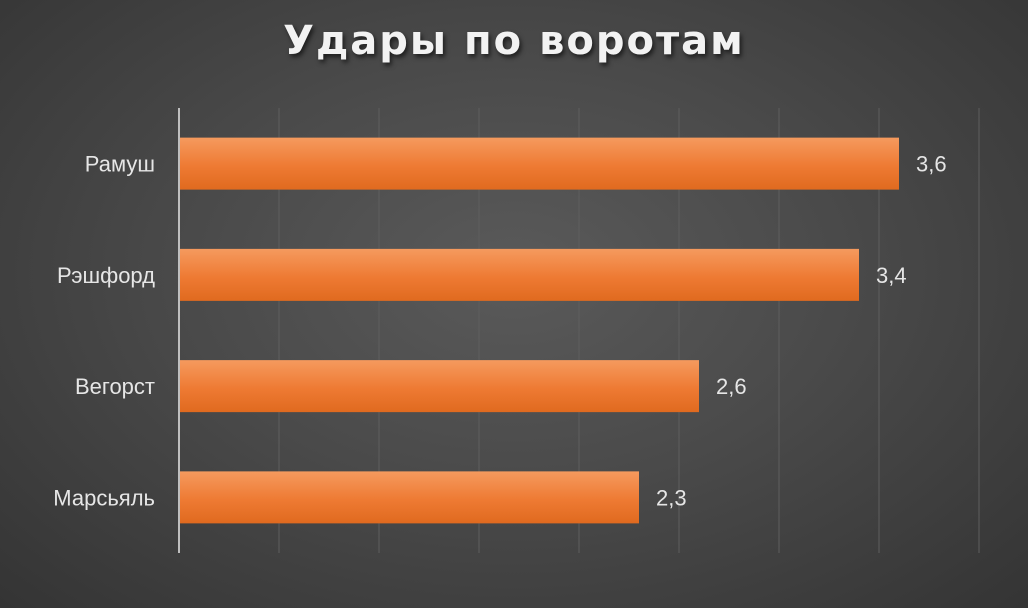 Image resolution: width=1028 pixels, height=608 pixels. I want to click on data-label: 2,3, so click(671, 497).